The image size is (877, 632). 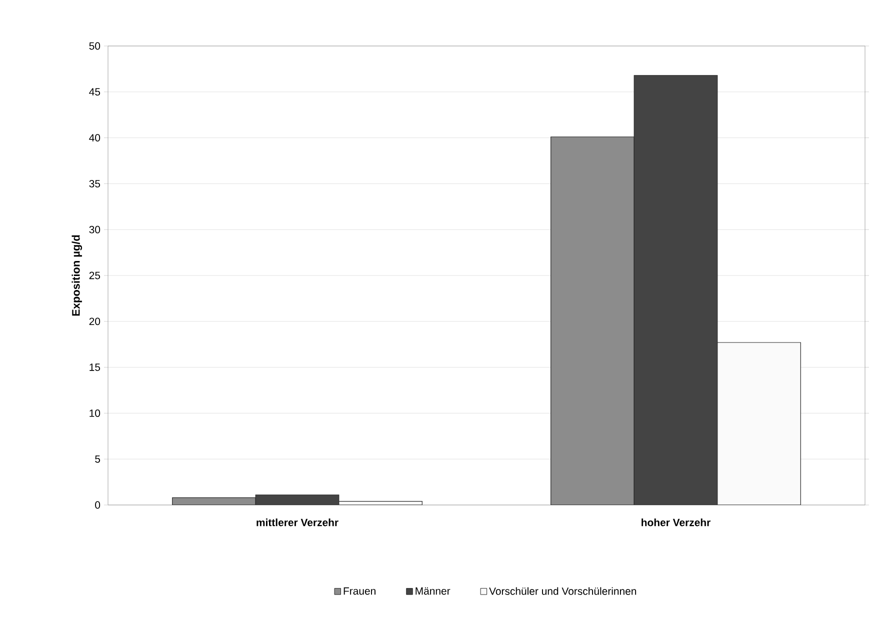 What do you see at coordinates (562, 591) in the screenshot?
I see `legend-label: Vorschüler und Vorschülerinnen` at bounding box center [562, 591].